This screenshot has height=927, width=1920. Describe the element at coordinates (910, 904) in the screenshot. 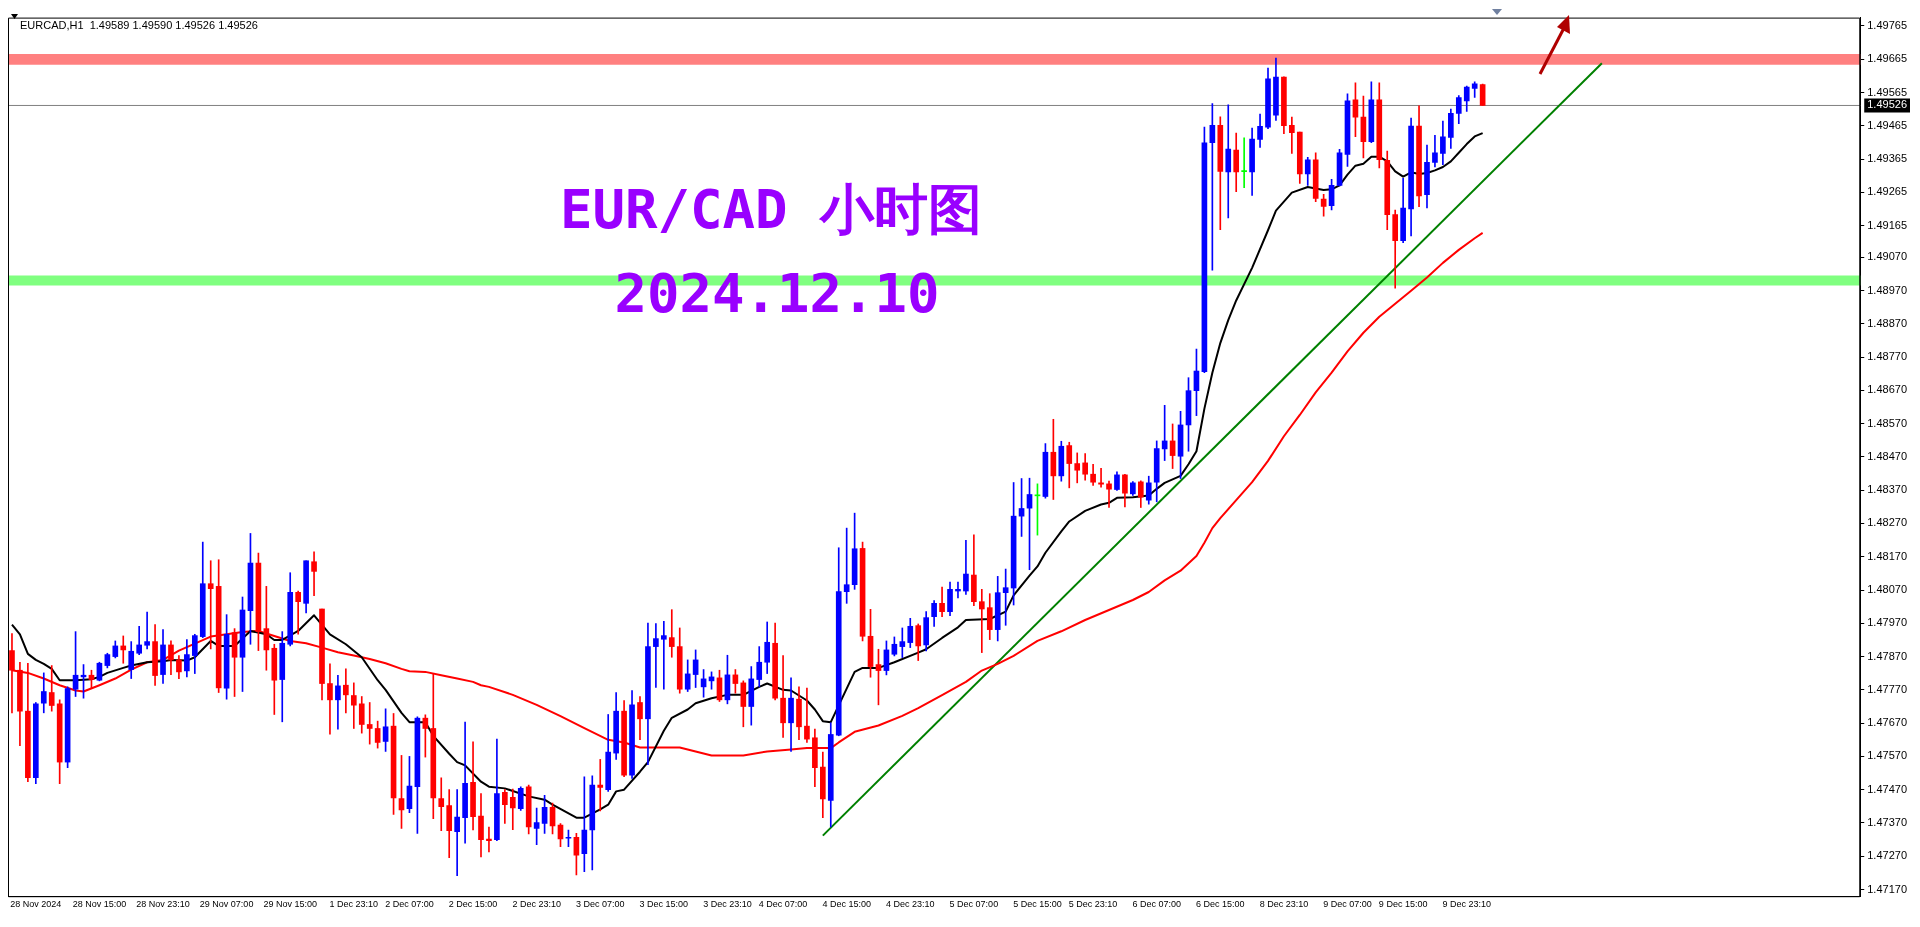

I see `x-tick-label: 4 Dec 23:10` at that location.